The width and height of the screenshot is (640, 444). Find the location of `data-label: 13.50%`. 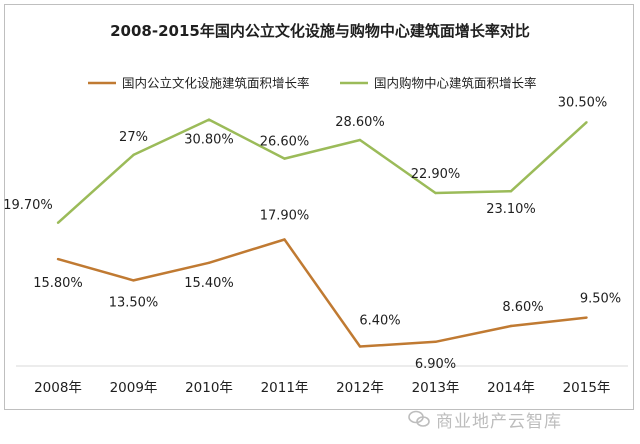

data-label: 13.50% is located at coordinates (134, 302).